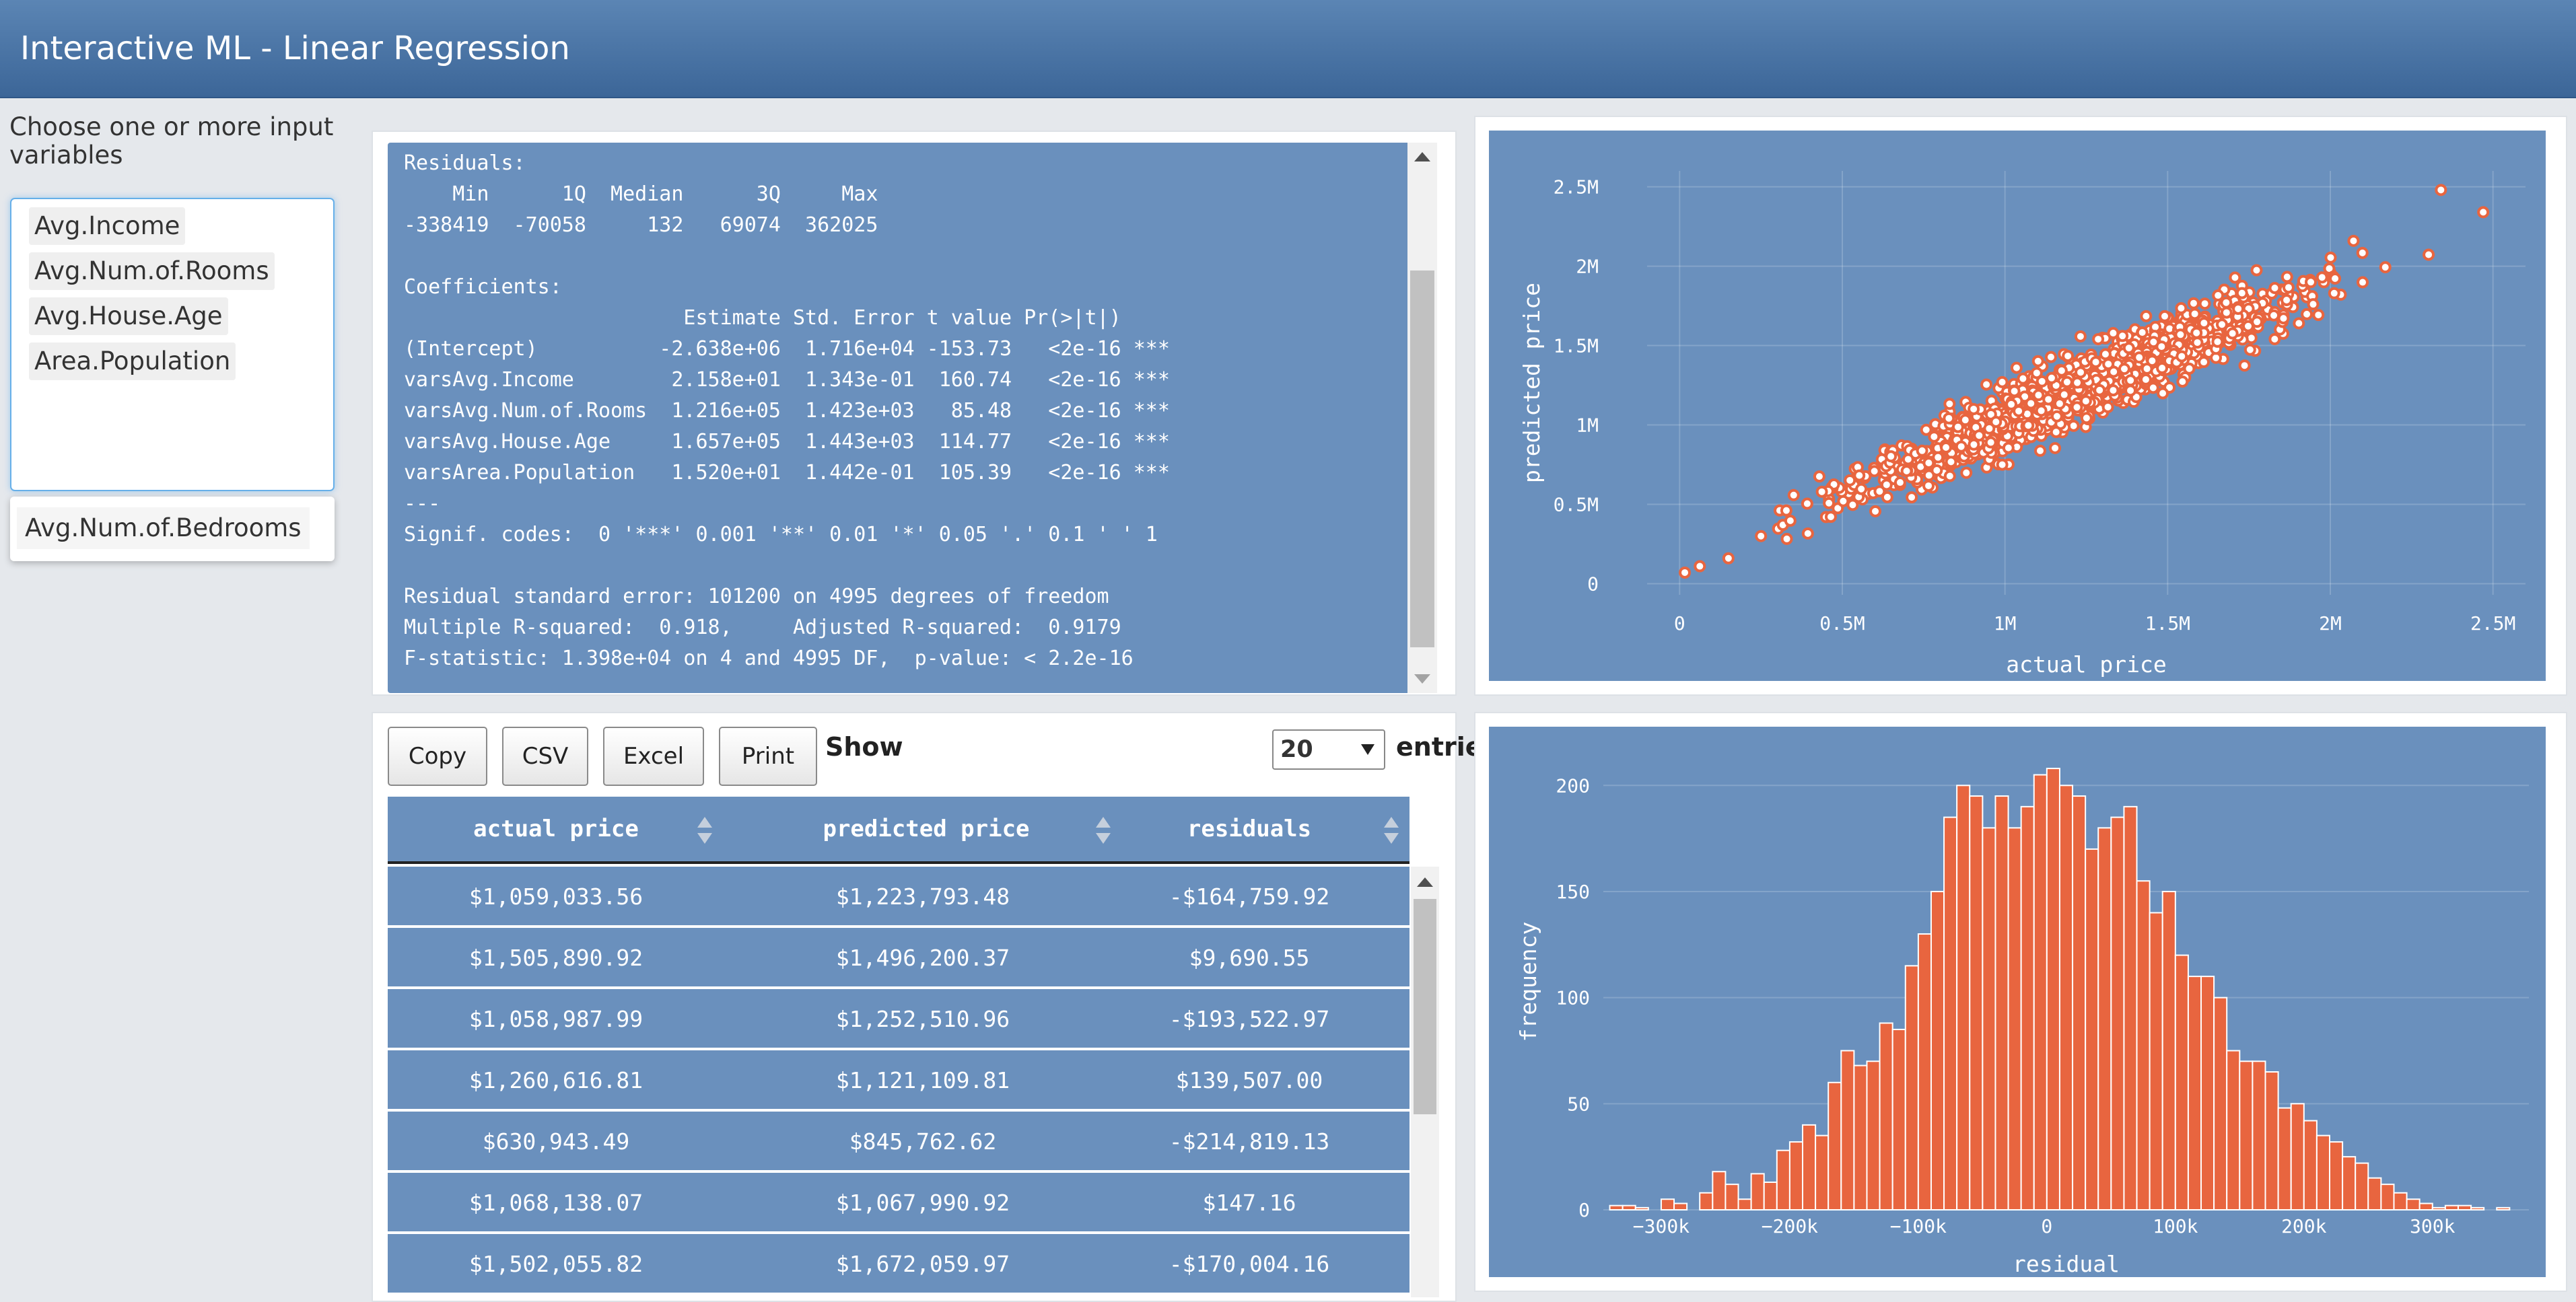 The width and height of the screenshot is (2576, 1302). Describe the element at coordinates (768, 756) in the screenshot. I see `print-button: Print` at that location.